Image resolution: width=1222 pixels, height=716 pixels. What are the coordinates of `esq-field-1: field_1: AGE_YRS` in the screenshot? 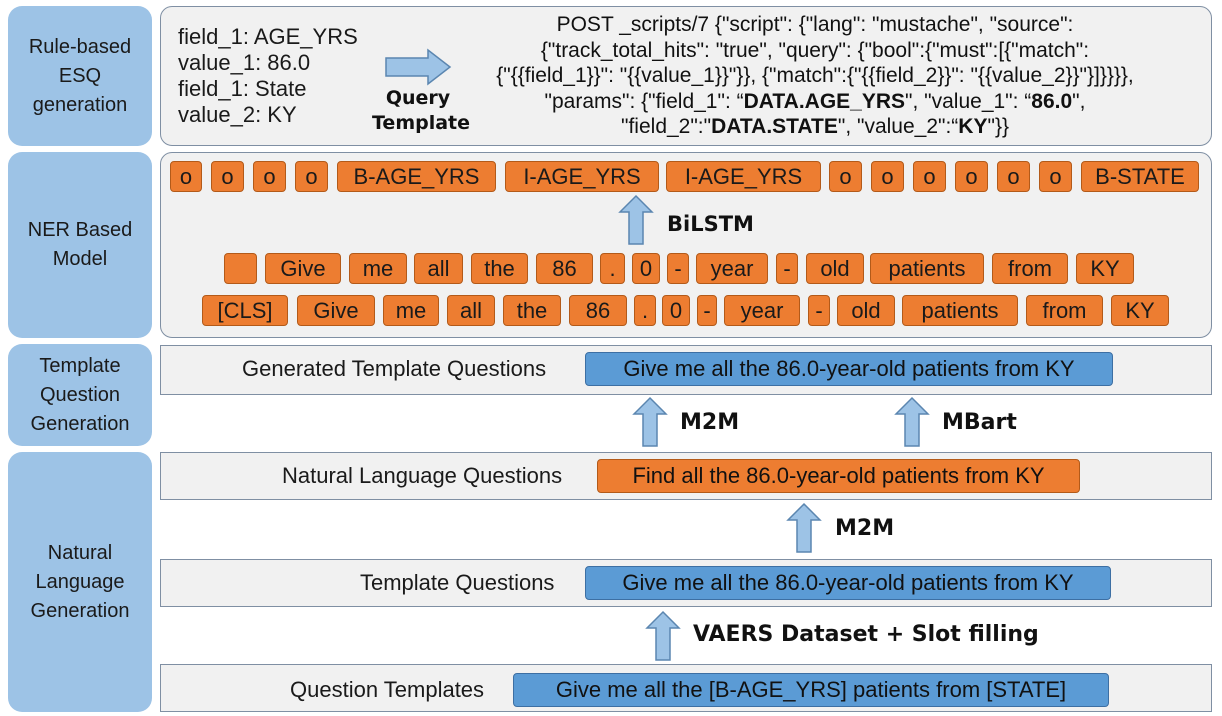 It's located at (268, 36).